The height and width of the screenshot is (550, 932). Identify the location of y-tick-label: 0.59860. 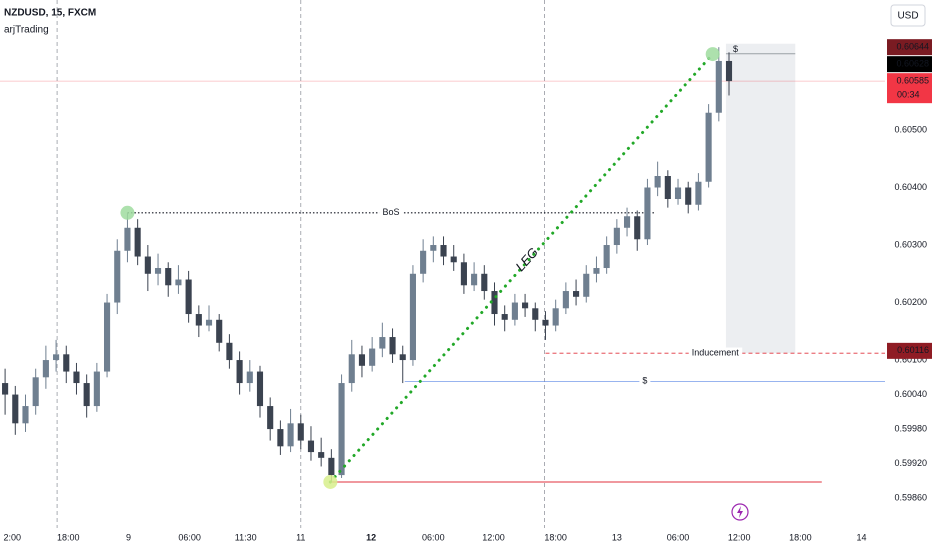
(910, 497).